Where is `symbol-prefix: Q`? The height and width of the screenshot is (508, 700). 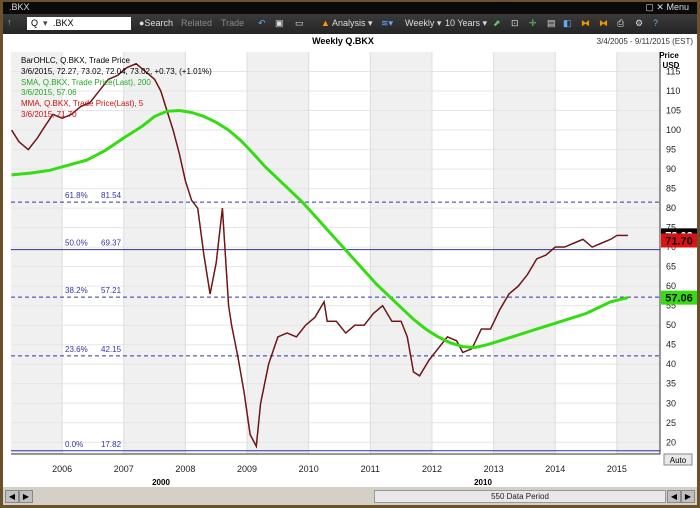
symbol-prefix: Q is located at coordinates (35, 23).